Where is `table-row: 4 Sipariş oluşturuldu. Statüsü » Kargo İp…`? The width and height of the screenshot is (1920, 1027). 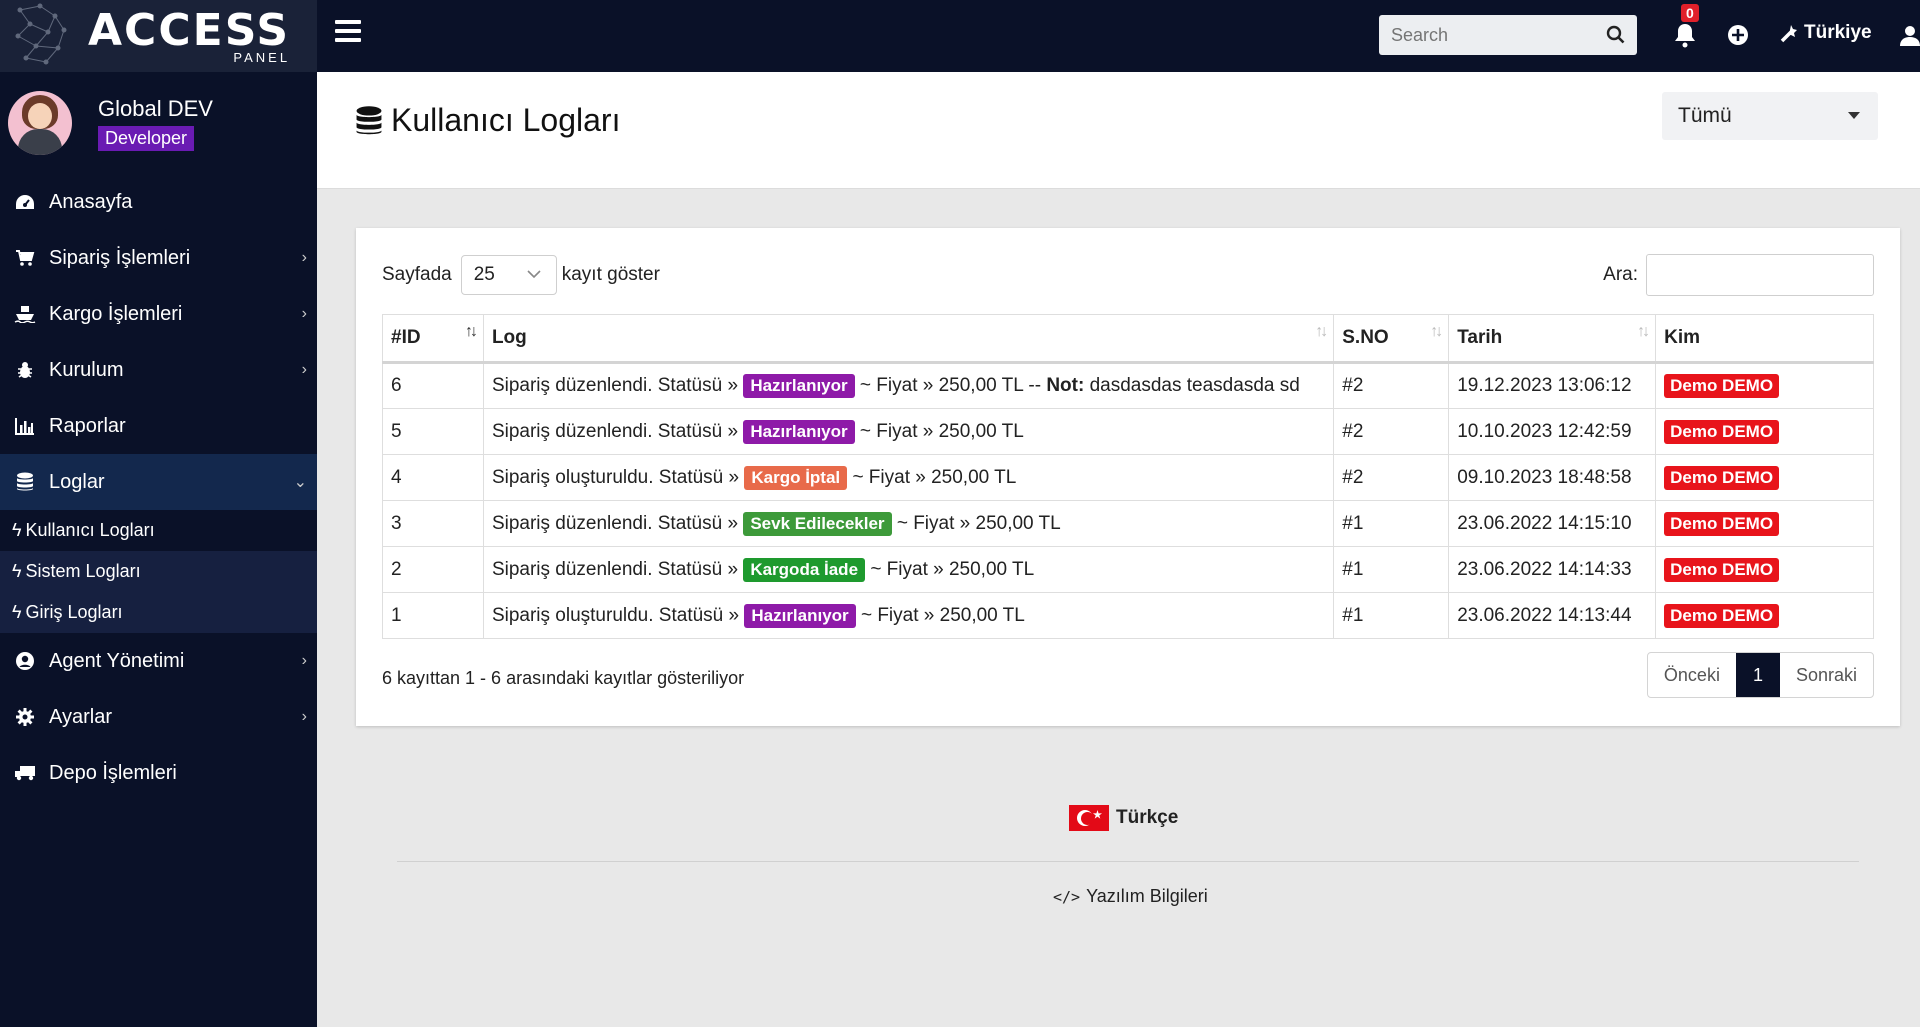
table-row: 4 Sipariş oluşturuldu. Statüsü » Kargo İp… is located at coordinates (1128, 477).